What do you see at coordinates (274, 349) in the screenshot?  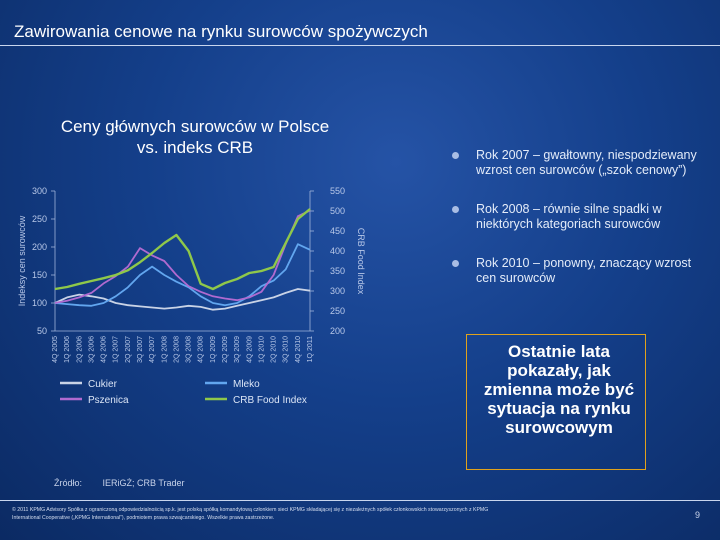 I see `x-tick-label: 2Q 2010` at bounding box center [274, 349].